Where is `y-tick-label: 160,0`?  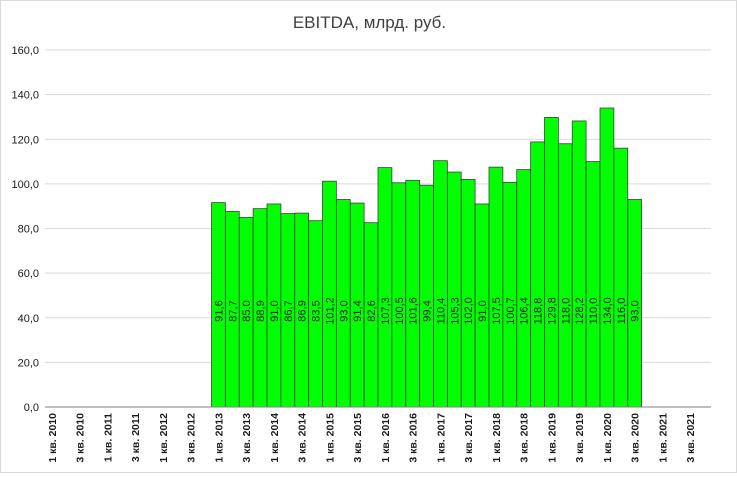 y-tick-label: 160,0 is located at coordinates (25, 51).